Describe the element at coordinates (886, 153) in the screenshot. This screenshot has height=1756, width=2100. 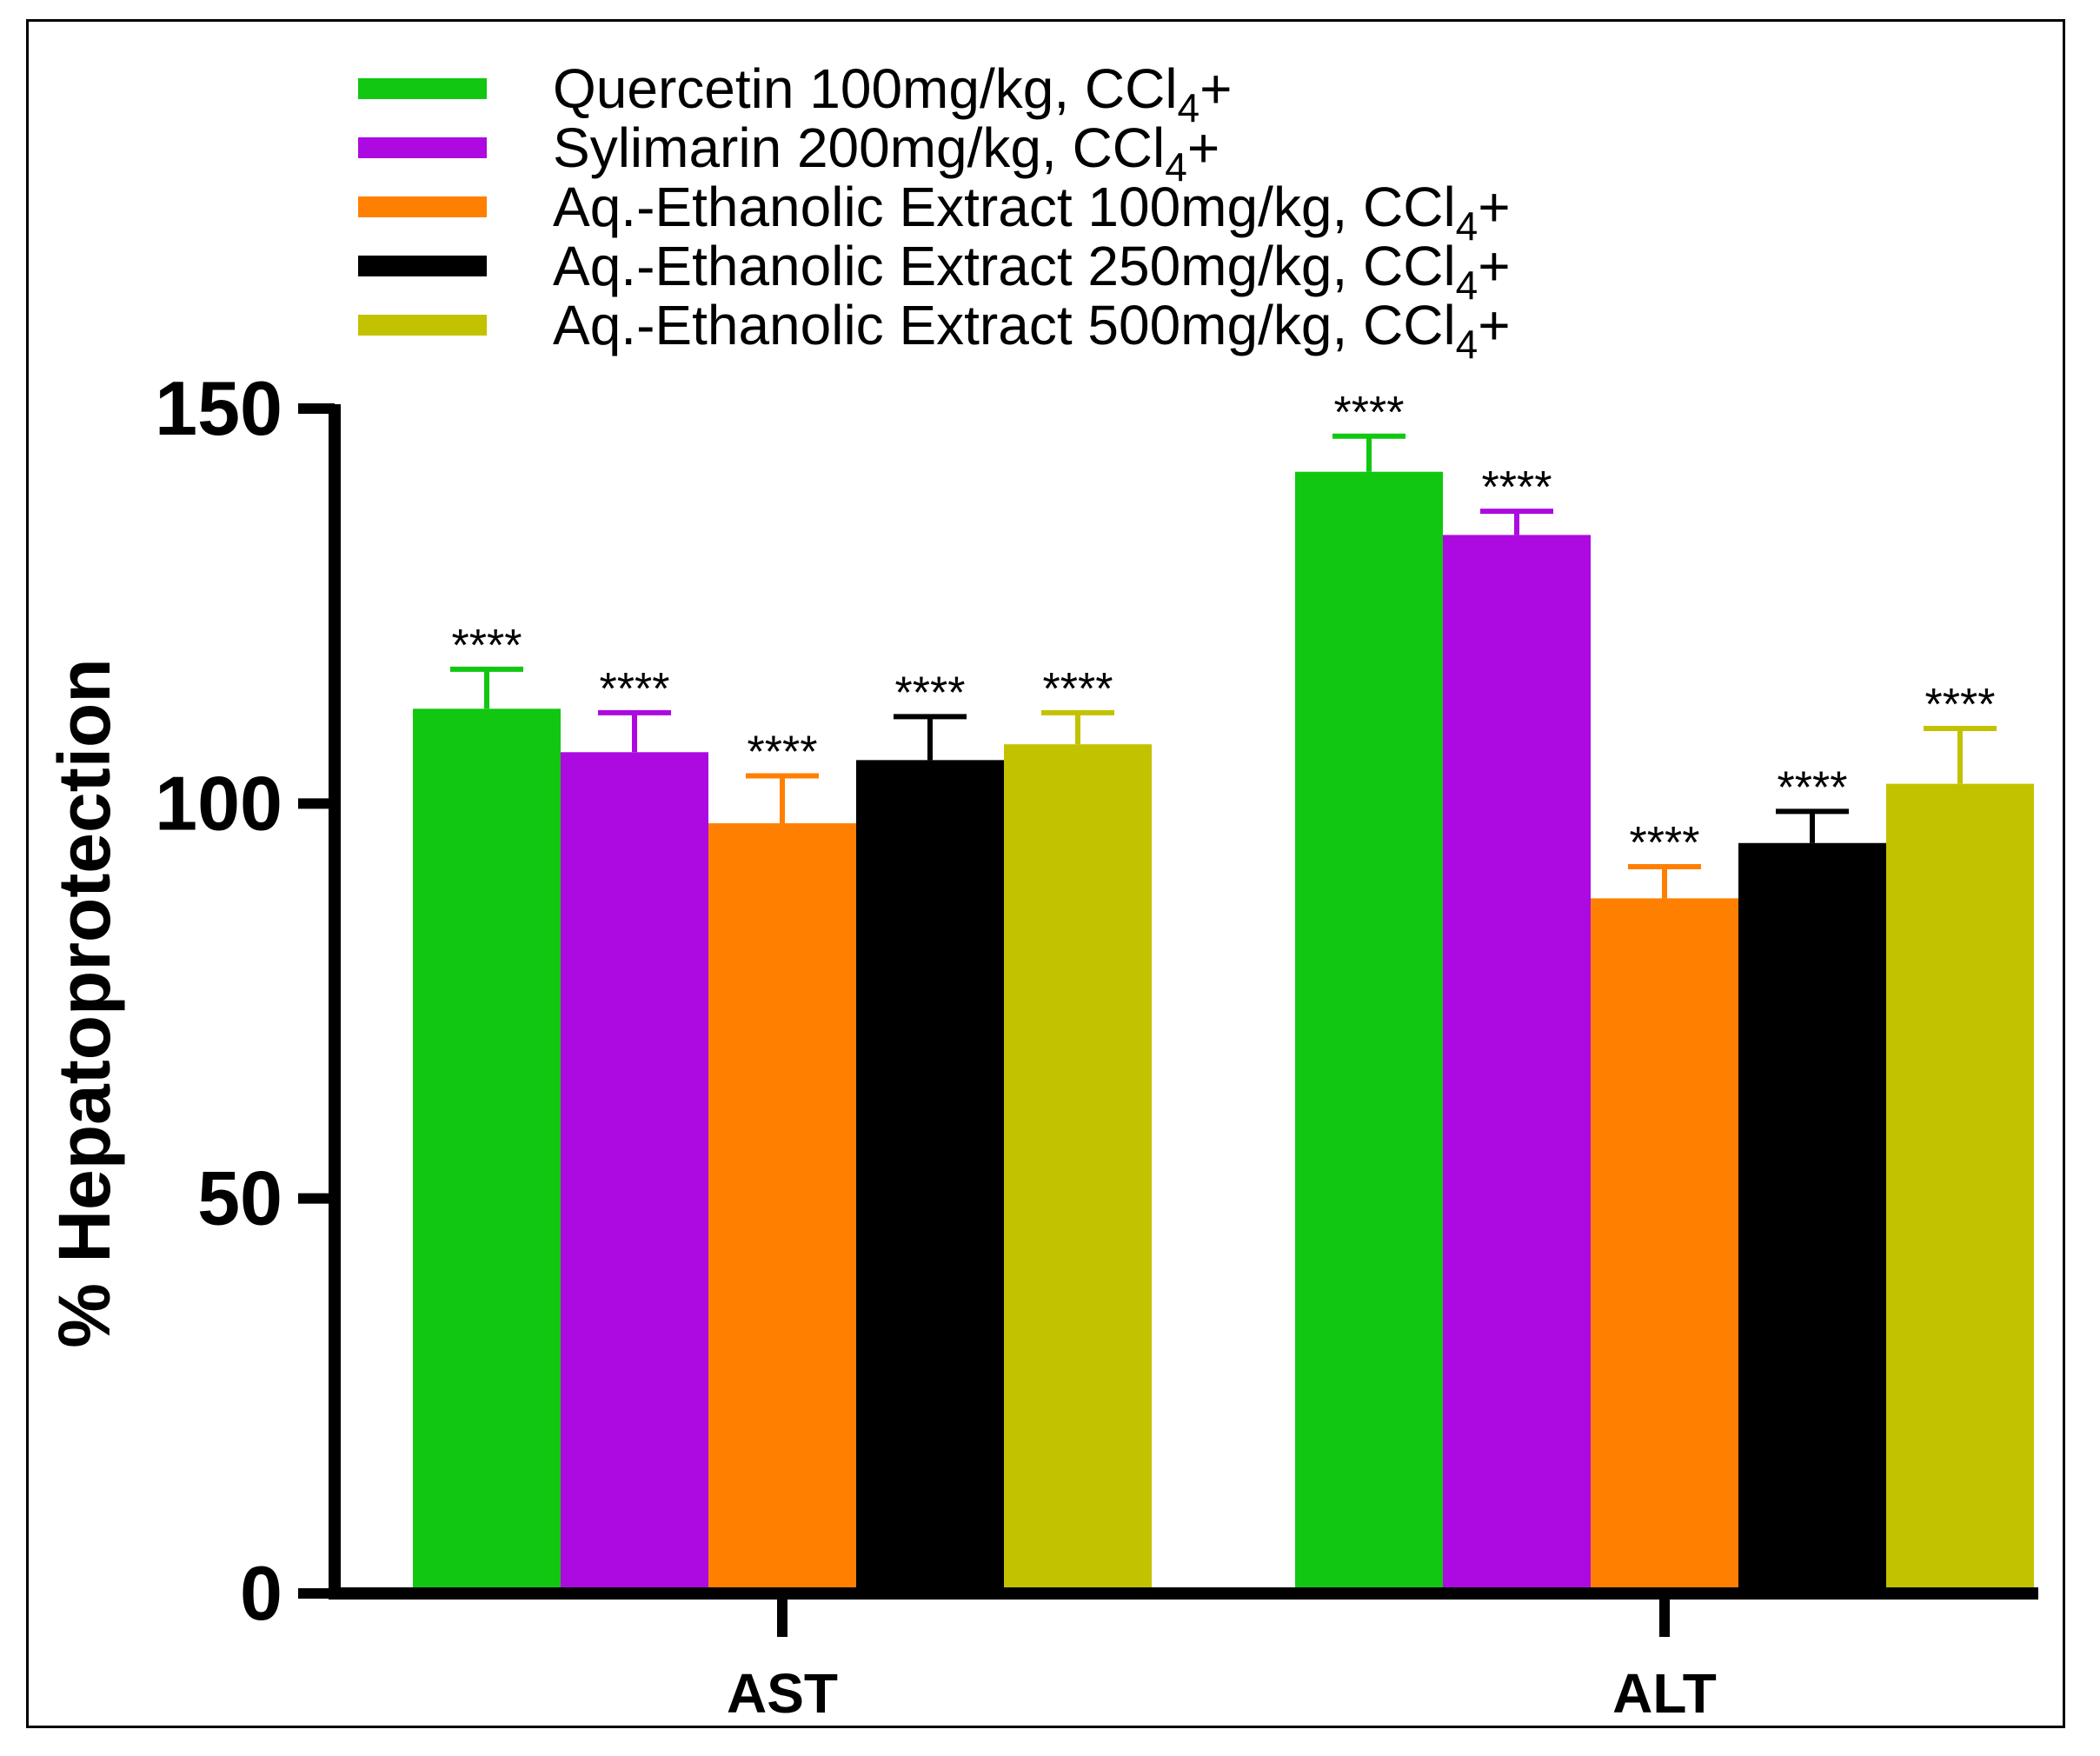
I see `legend-label-2: Sylimarin 200mg/kg, CCl4+` at that location.